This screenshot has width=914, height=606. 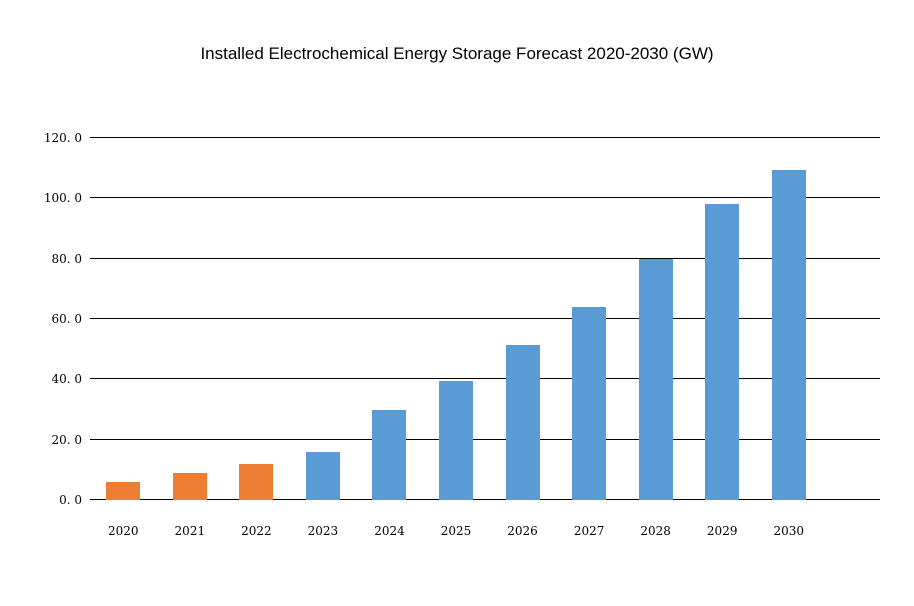 What do you see at coordinates (66, 319) in the screenshot?
I see `y-axis-tick-label: 60. 0` at bounding box center [66, 319].